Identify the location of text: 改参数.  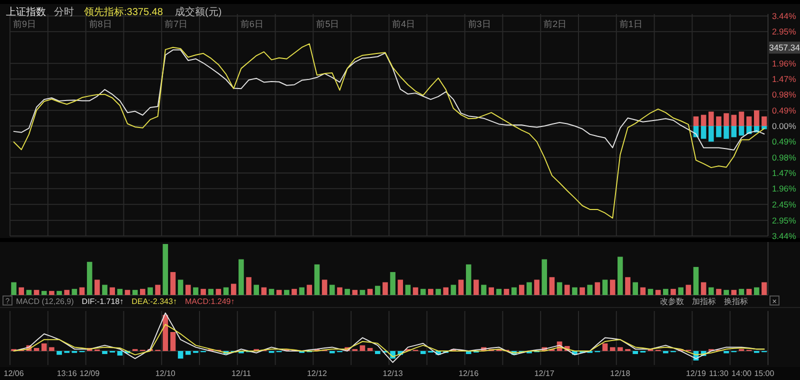
(672, 301).